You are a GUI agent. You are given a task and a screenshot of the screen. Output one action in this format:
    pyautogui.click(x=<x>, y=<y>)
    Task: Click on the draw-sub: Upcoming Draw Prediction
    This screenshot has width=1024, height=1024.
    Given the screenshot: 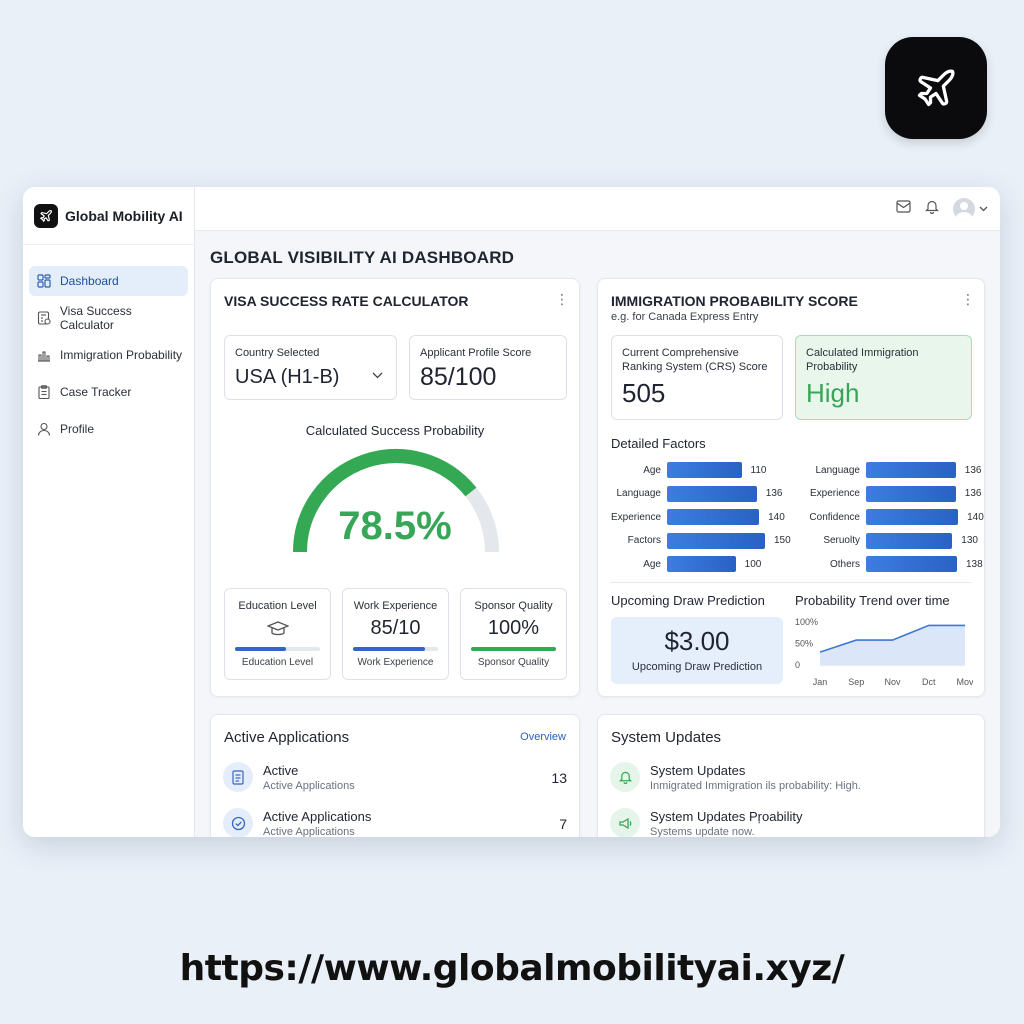 What is the action you would take?
    pyautogui.click(x=697, y=667)
    